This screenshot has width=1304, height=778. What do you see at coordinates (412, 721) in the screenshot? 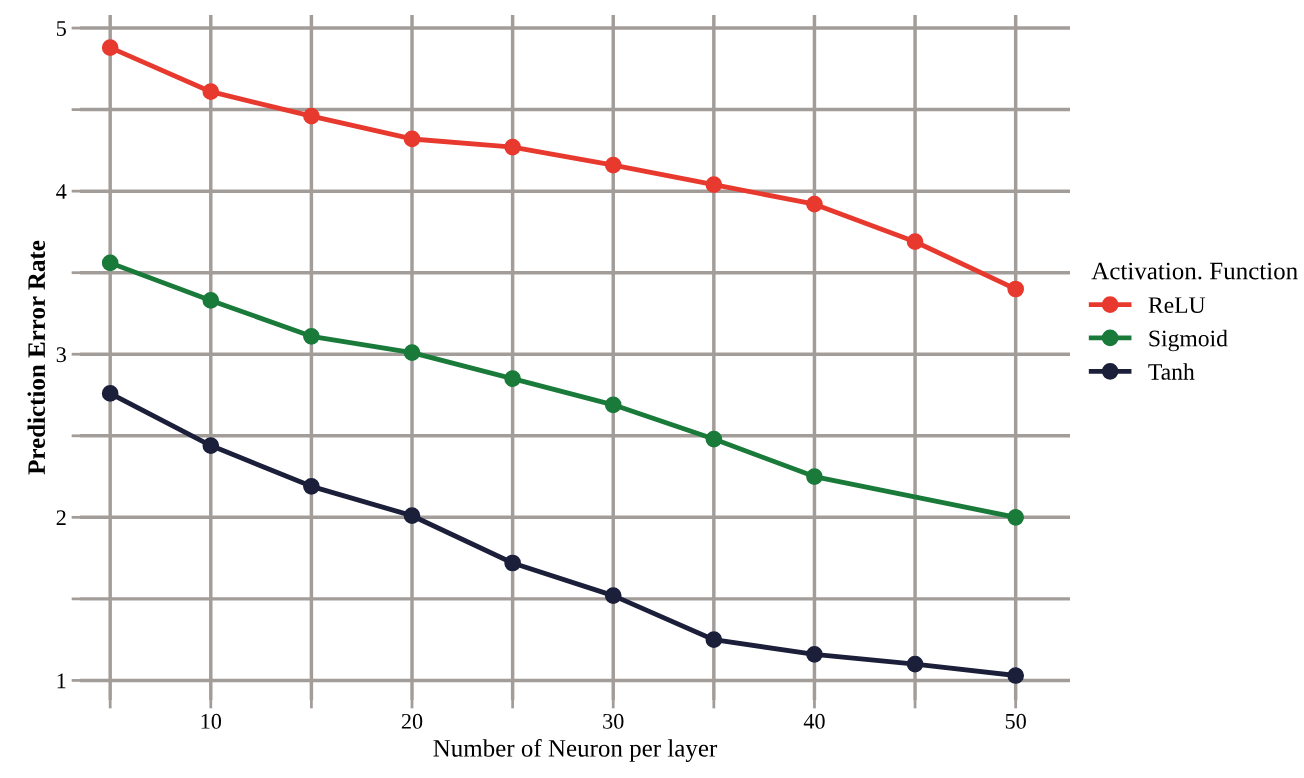
I see `x-tick-label: 20` at bounding box center [412, 721].